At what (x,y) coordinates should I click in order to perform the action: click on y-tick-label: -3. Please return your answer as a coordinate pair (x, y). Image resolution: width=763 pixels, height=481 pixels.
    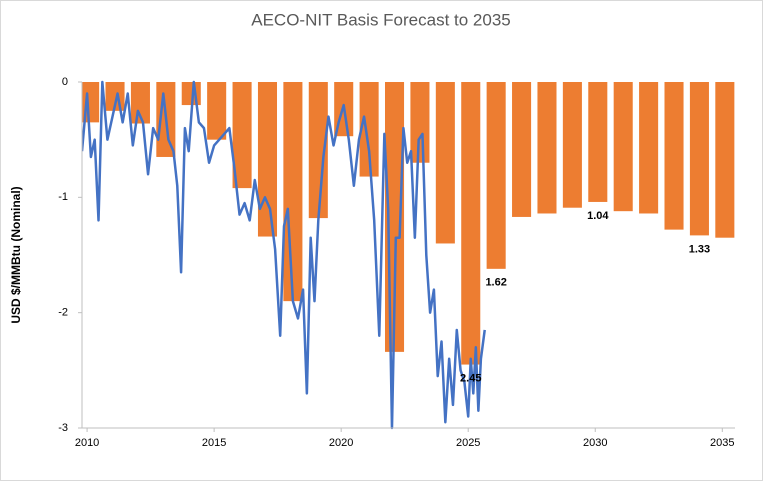
    Looking at the image, I should click on (63, 428).